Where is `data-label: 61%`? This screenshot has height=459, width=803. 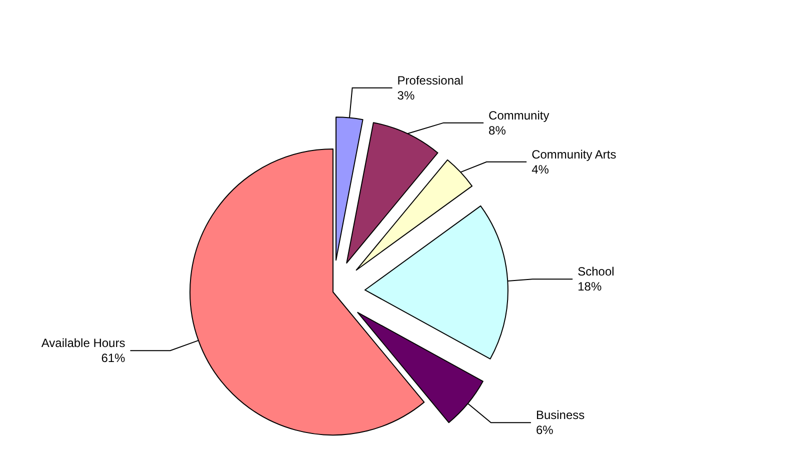
data-label: 61% is located at coordinates (113, 358).